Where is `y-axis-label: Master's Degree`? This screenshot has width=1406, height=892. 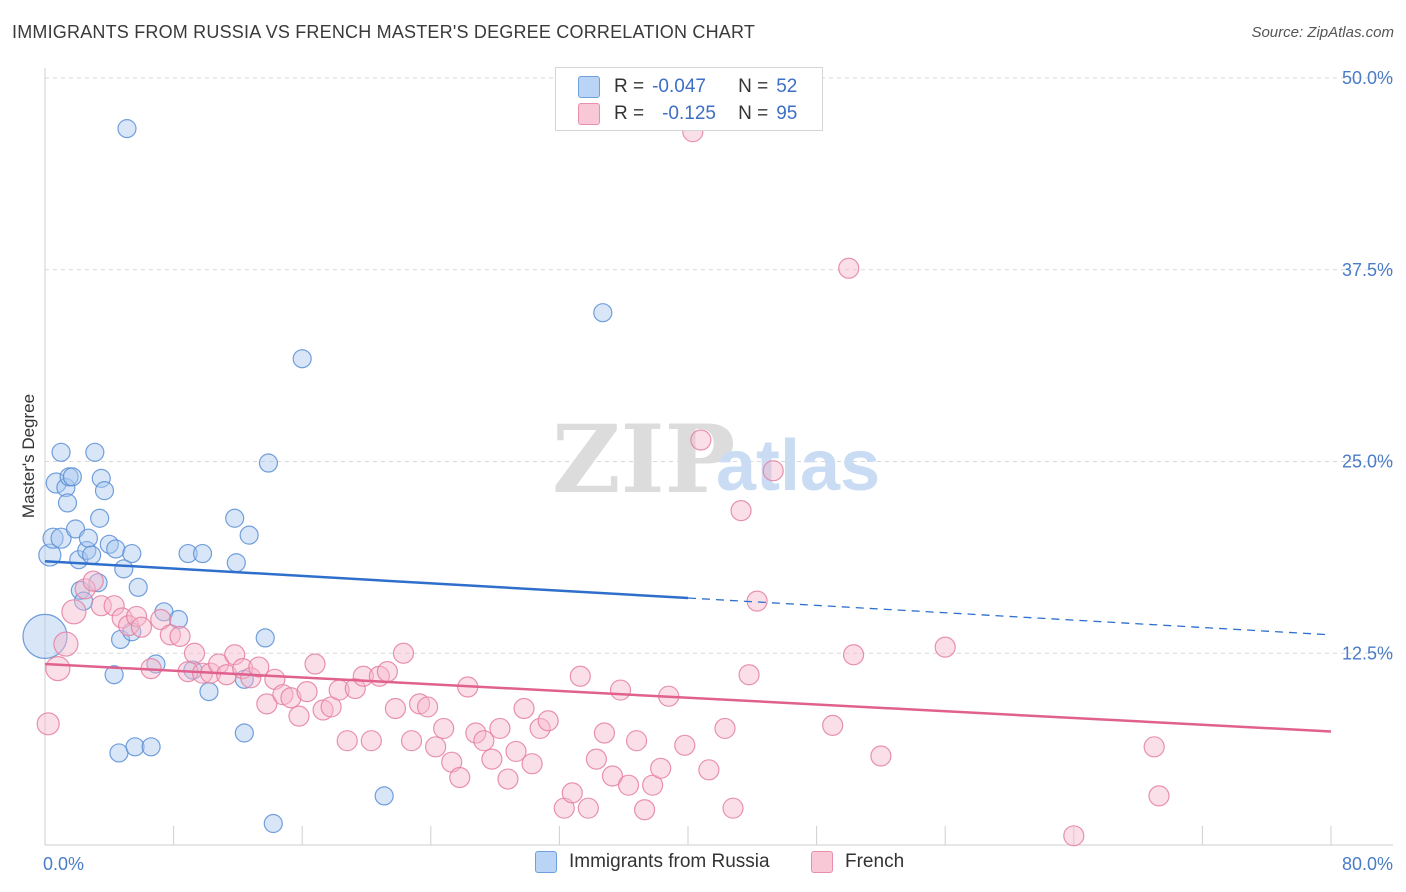 y-axis-label: Master's Degree is located at coordinates (28, 456).